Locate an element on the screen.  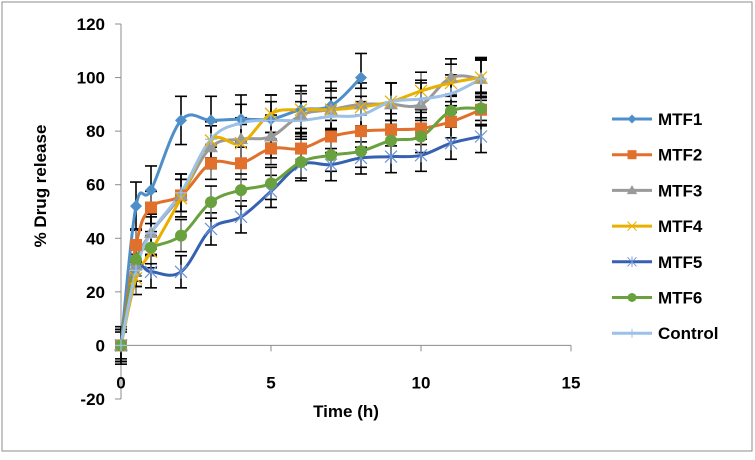
x-tick-label: 0 is located at coordinates (120, 382).